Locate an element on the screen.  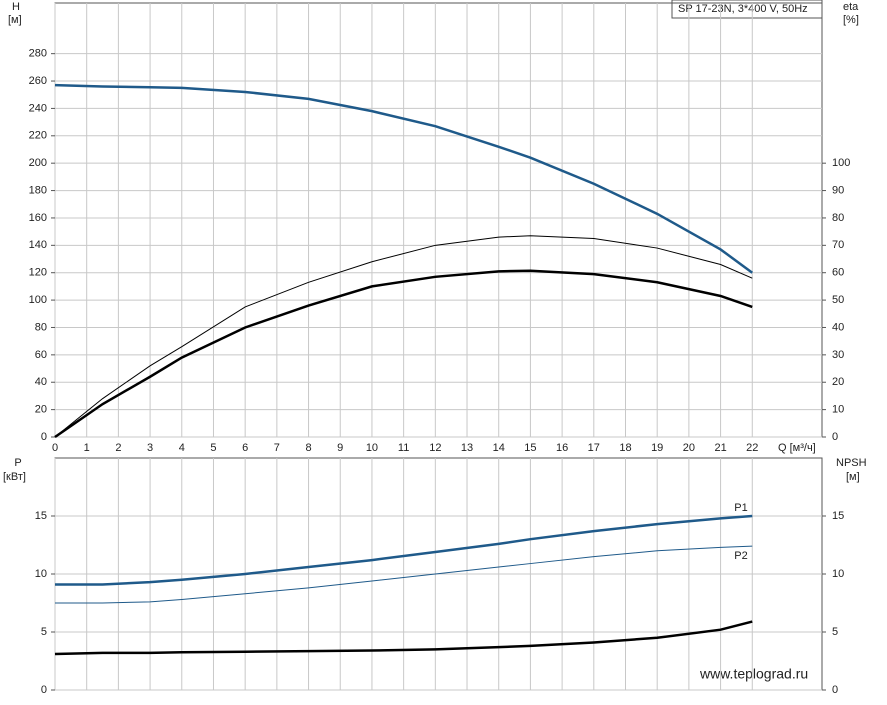
x-tick-label: 18 is located at coordinates (625, 448).